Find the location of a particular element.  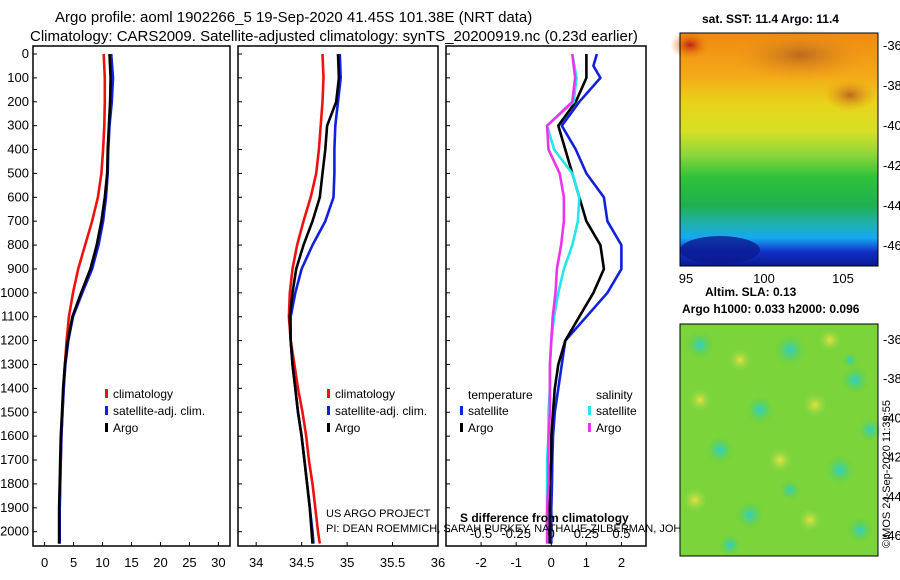

depth-tick-label: 2000 is located at coordinates (14, 531).